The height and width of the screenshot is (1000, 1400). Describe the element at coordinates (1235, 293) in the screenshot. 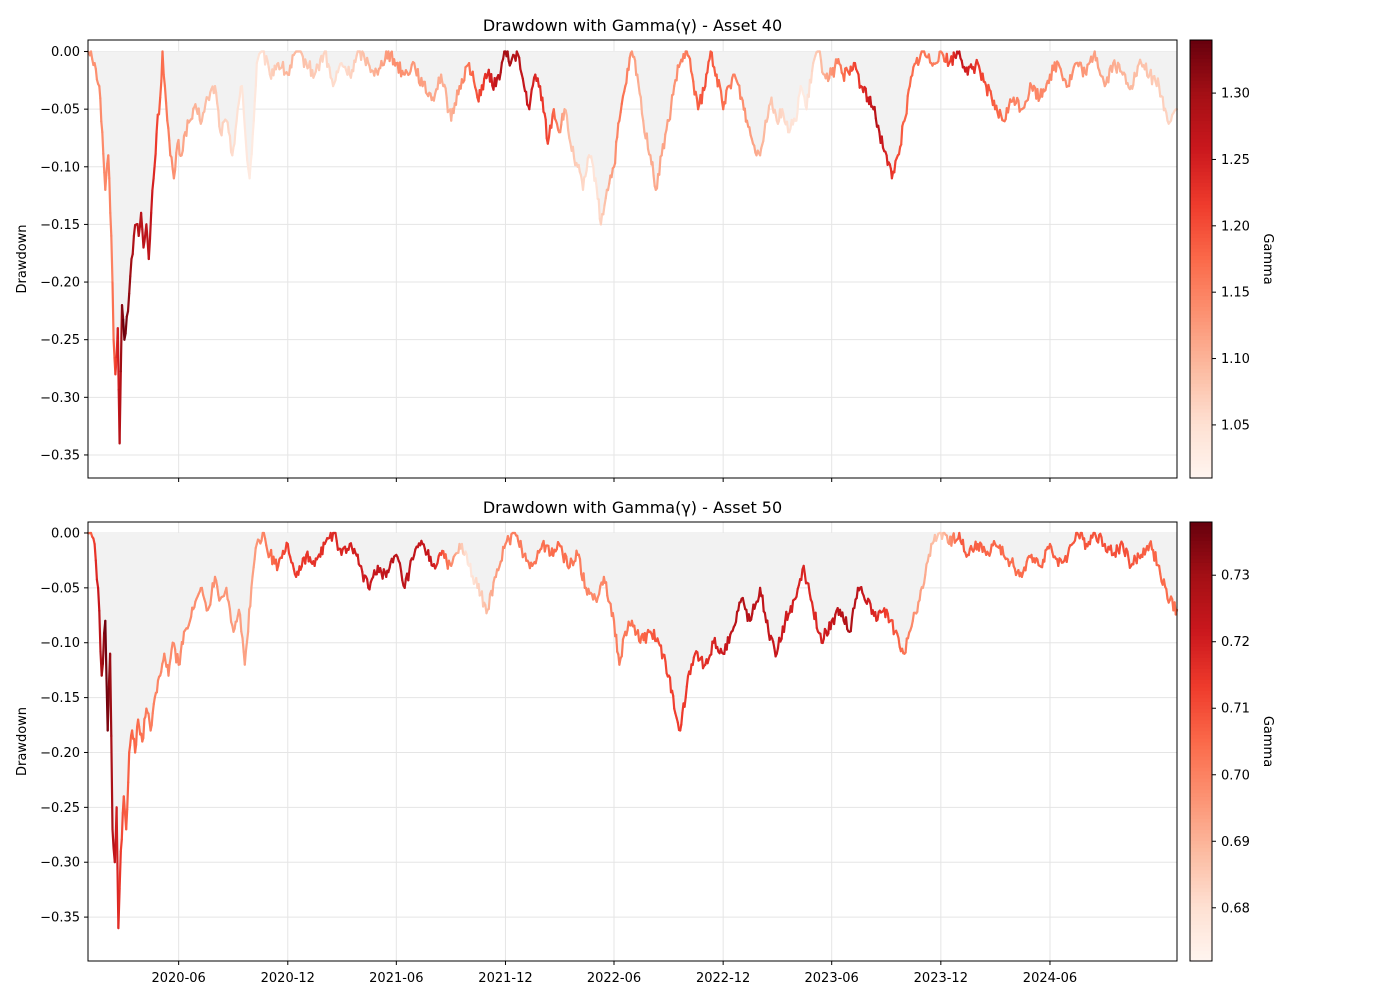

I see `colorbar-tick-label: 1.15` at that location.